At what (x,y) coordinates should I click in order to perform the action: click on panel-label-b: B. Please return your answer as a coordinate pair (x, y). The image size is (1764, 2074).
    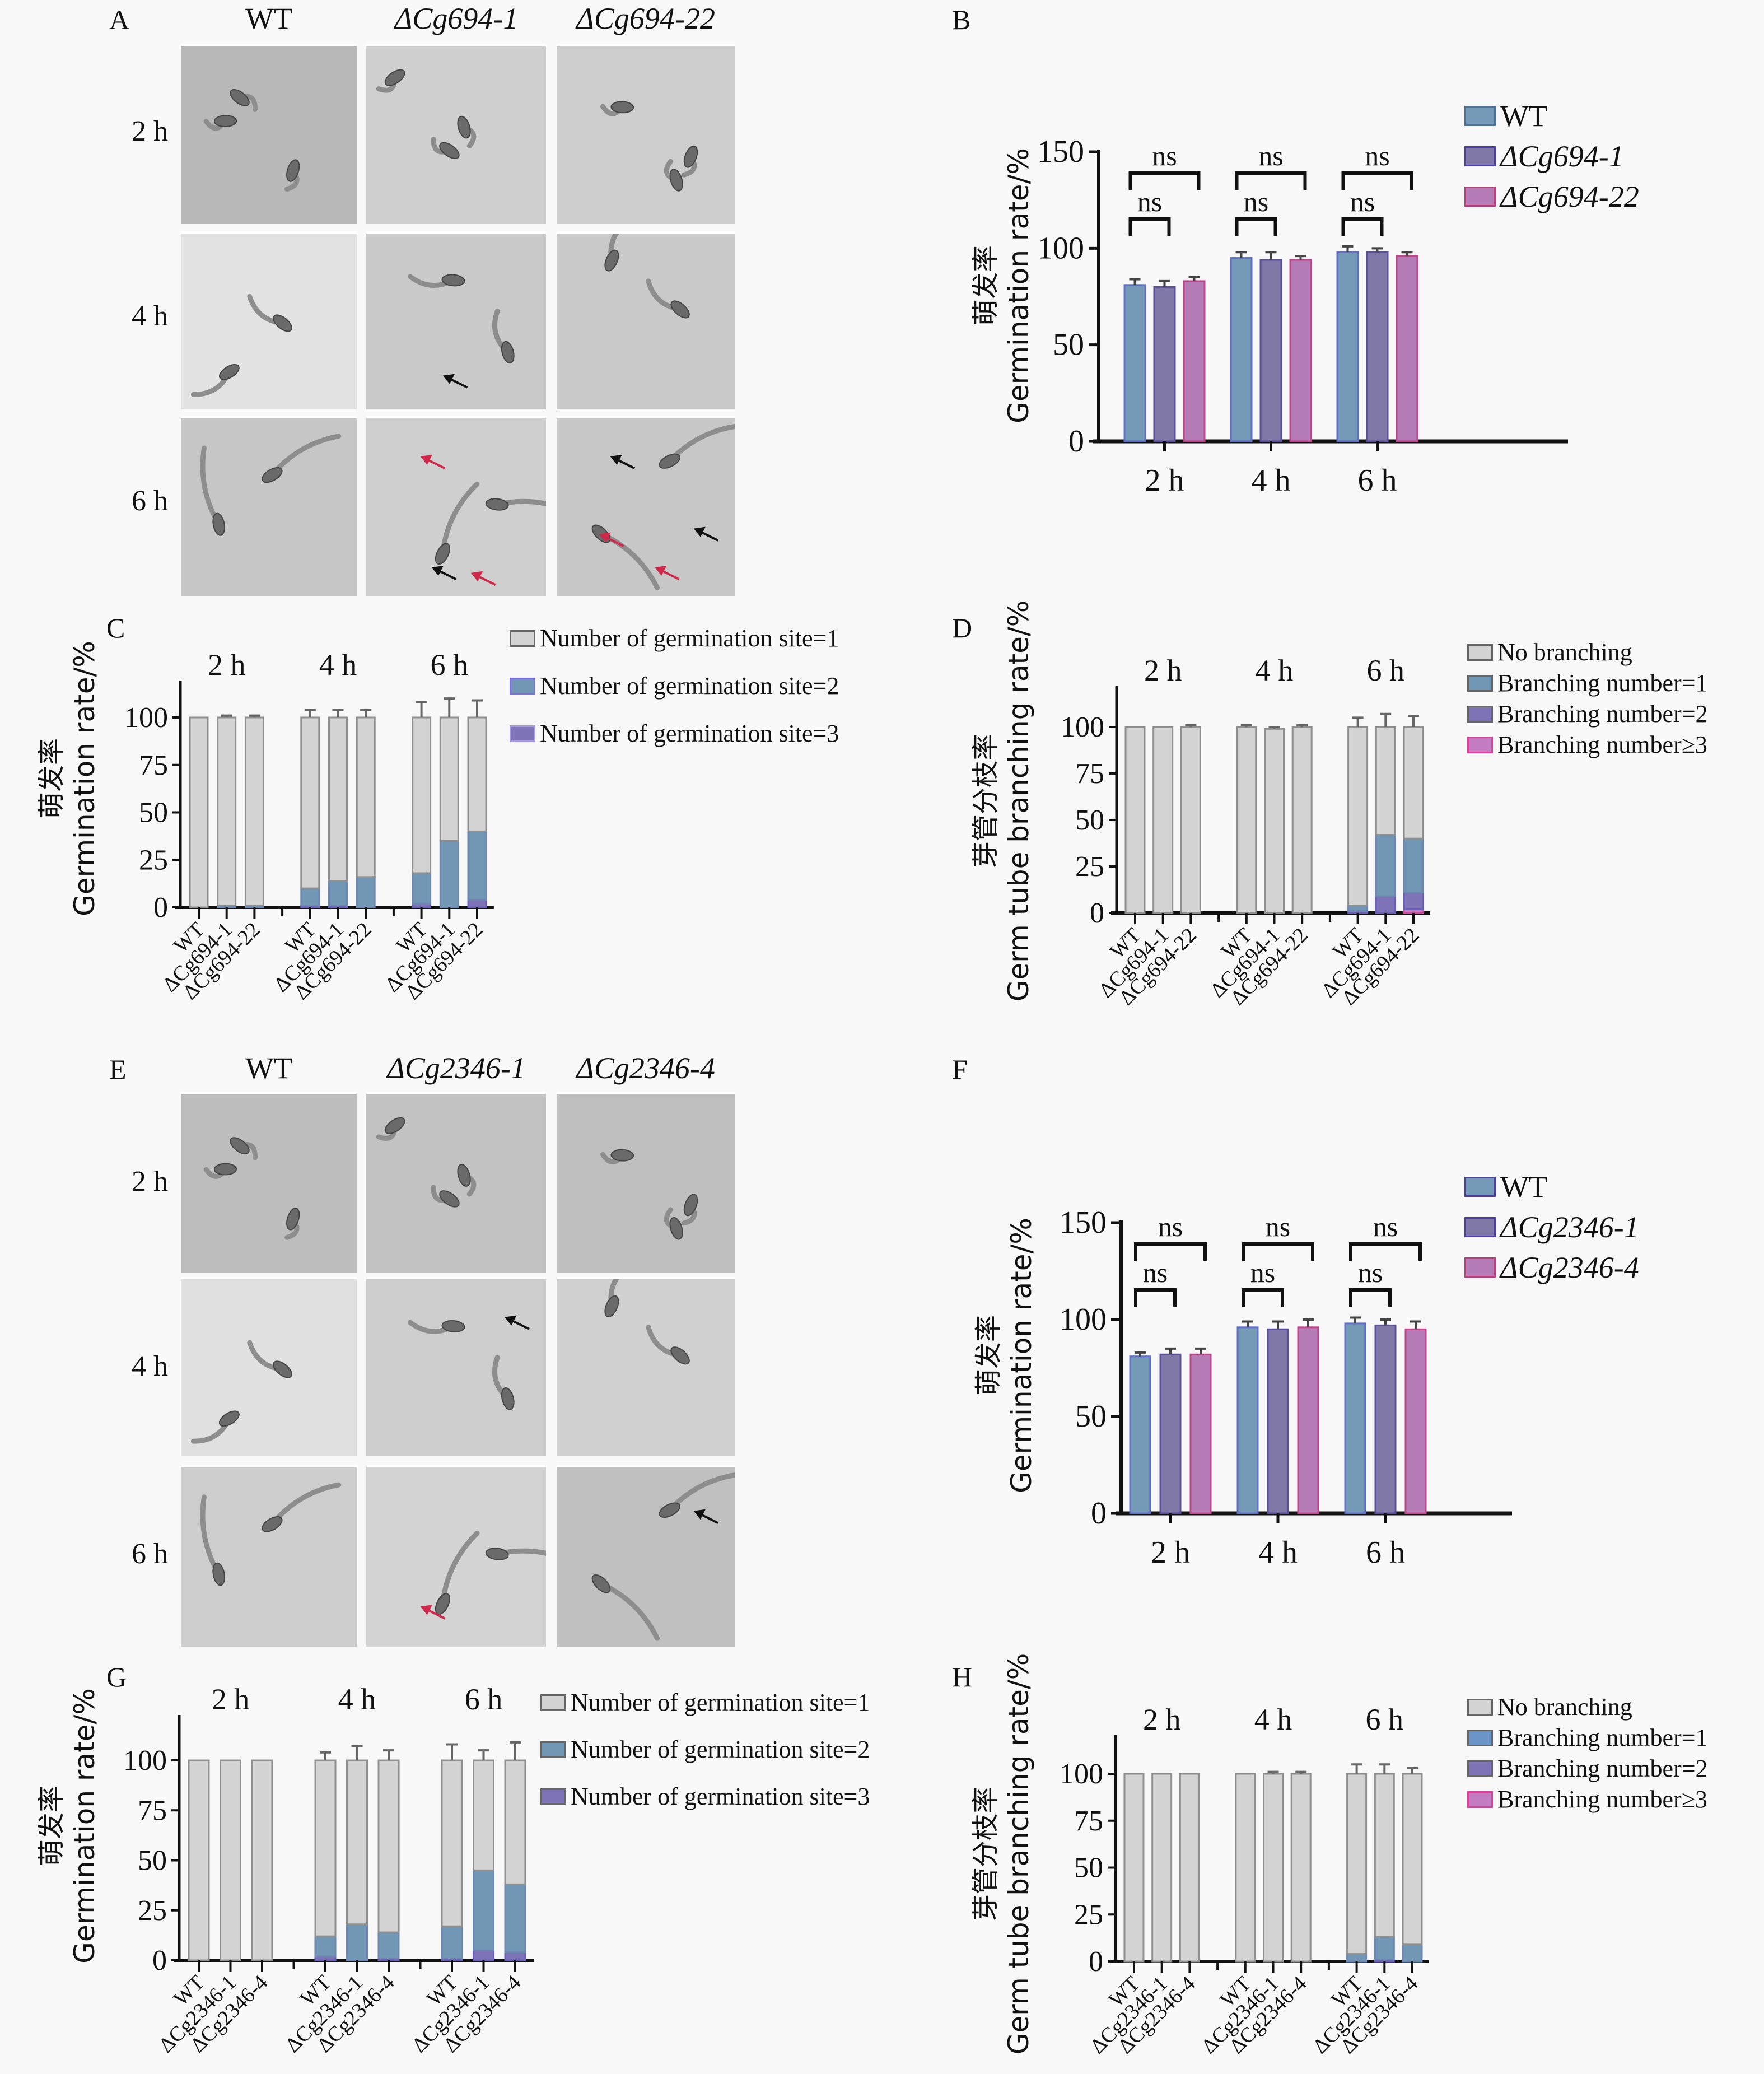
    Looking at the image, I should click on (962, 19).